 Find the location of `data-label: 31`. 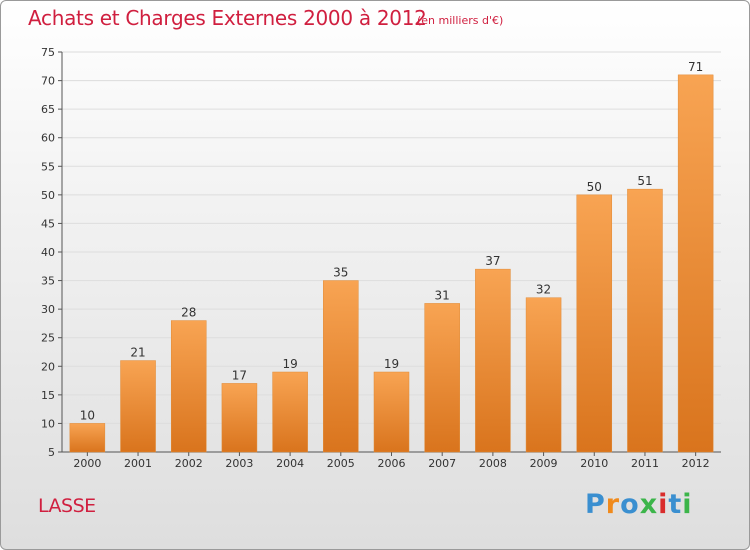

data-label: 31 is located at coordinates (442, 295).